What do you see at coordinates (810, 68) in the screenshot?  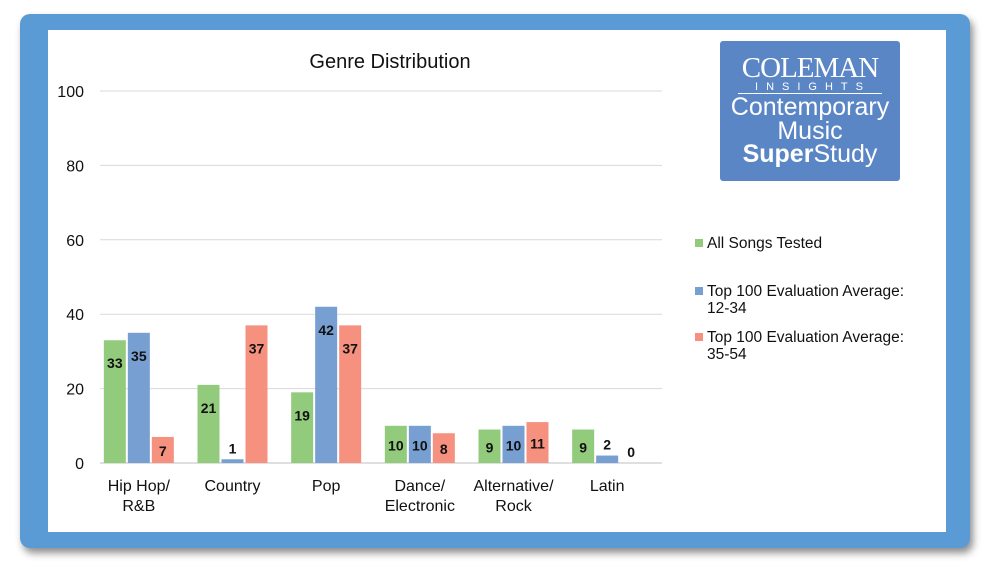 I see `logo-line: COLEMAN` at bounding box center [810, 68].